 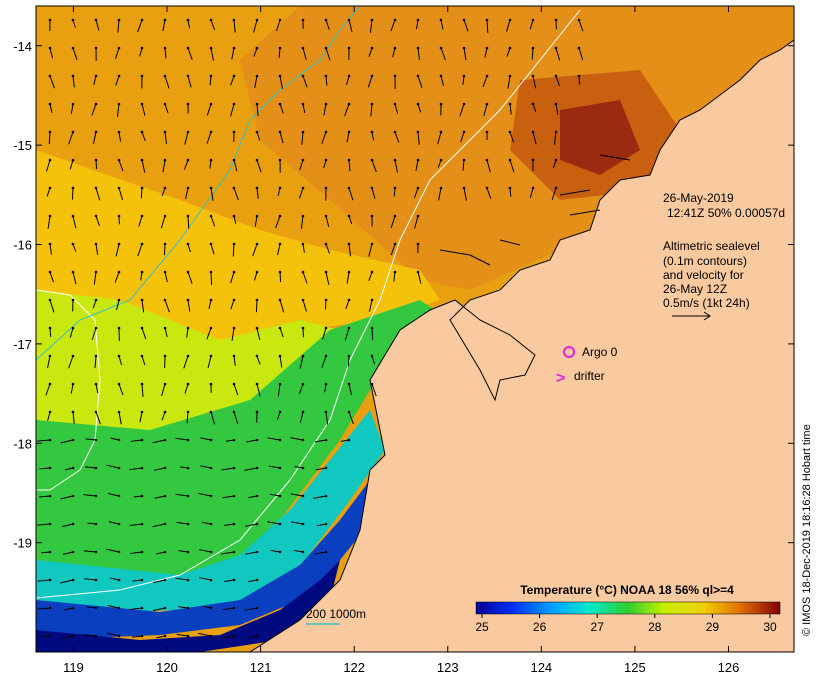 I want to click on sst-hottest-core, so click(x=600, y=137).